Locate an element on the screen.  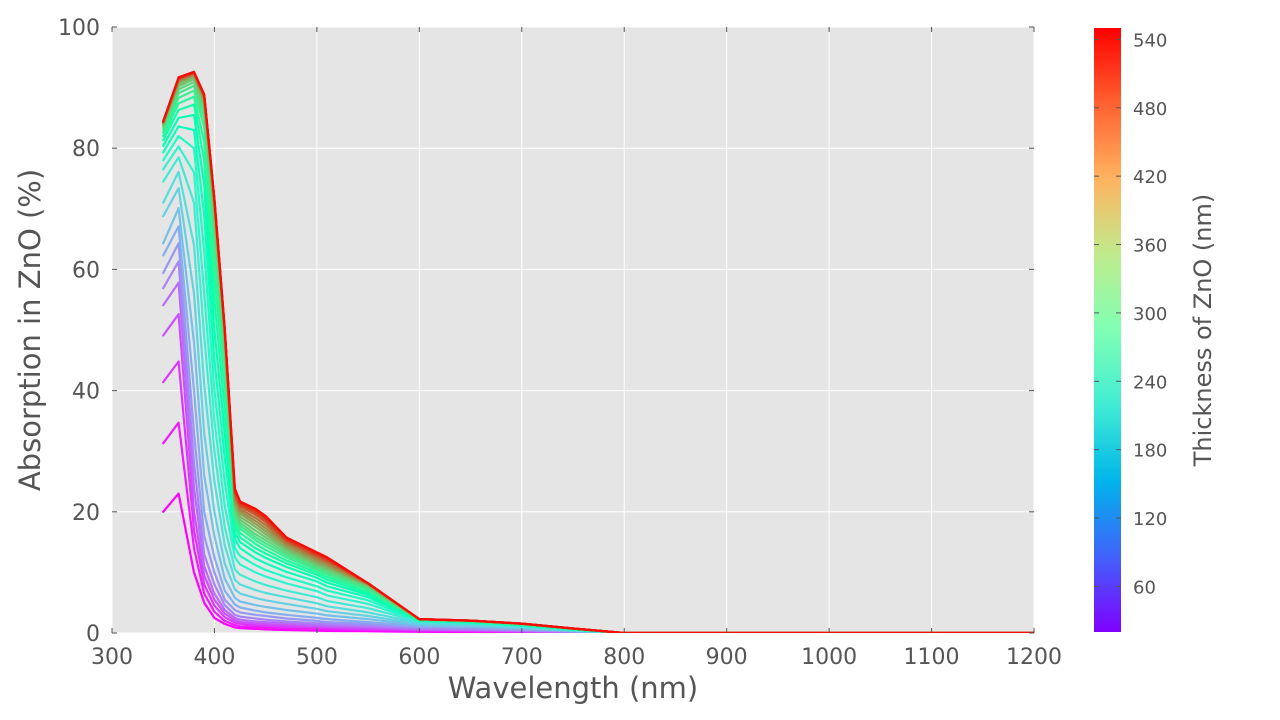
y-tick-label: 60 is located at coordinates (86, 270).